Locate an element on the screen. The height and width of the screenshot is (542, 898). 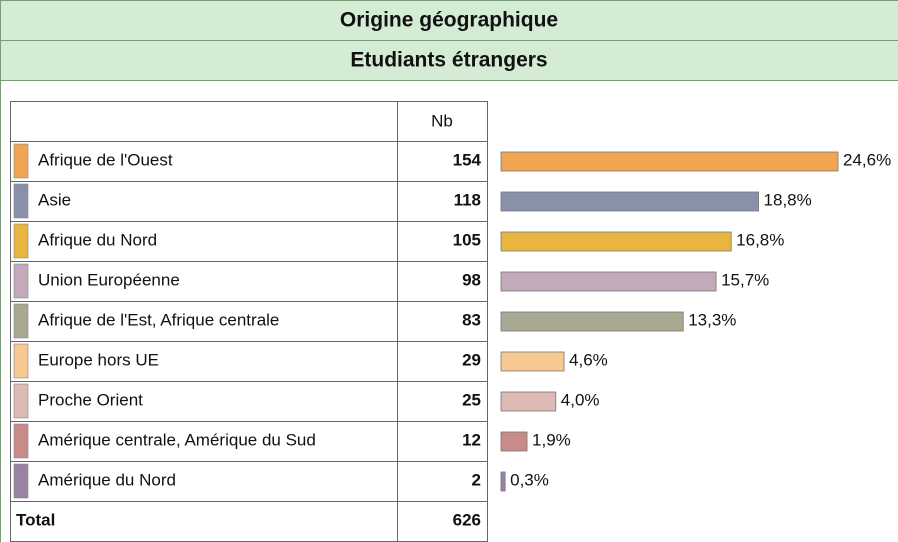
count: 98 is located at coordinates (471, 279).